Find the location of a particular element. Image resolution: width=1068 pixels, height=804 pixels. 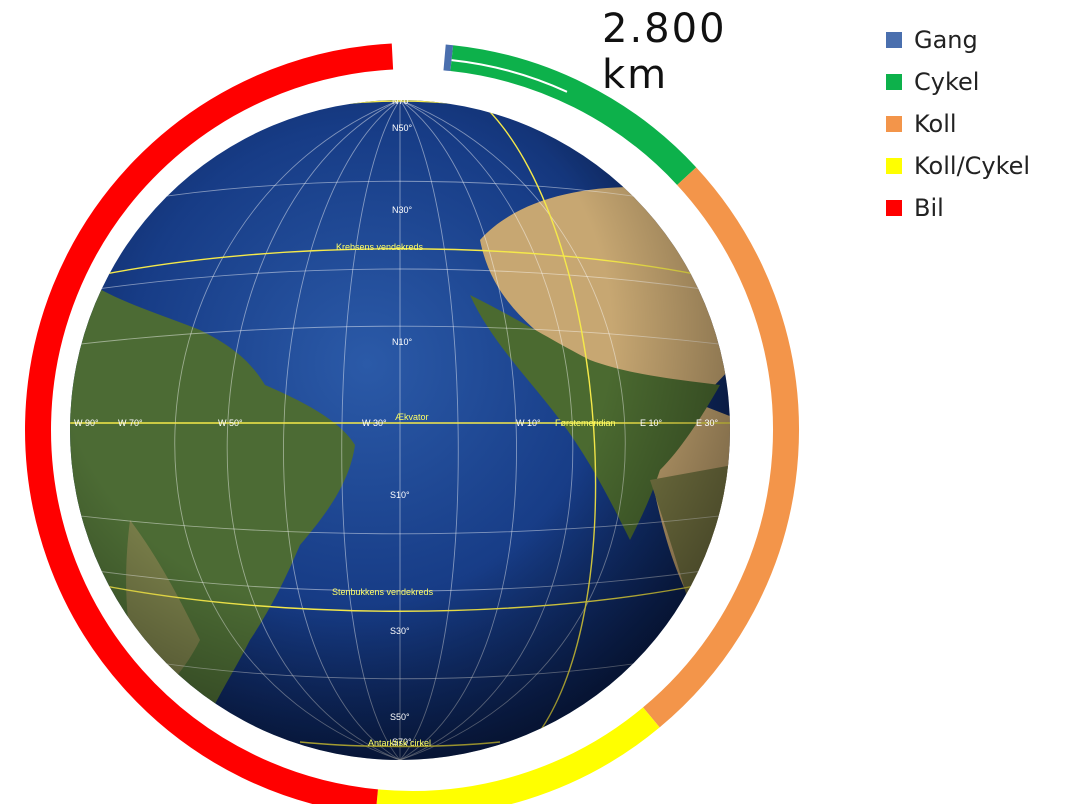

legend-label: Bil is located at coordinates (929, 208).